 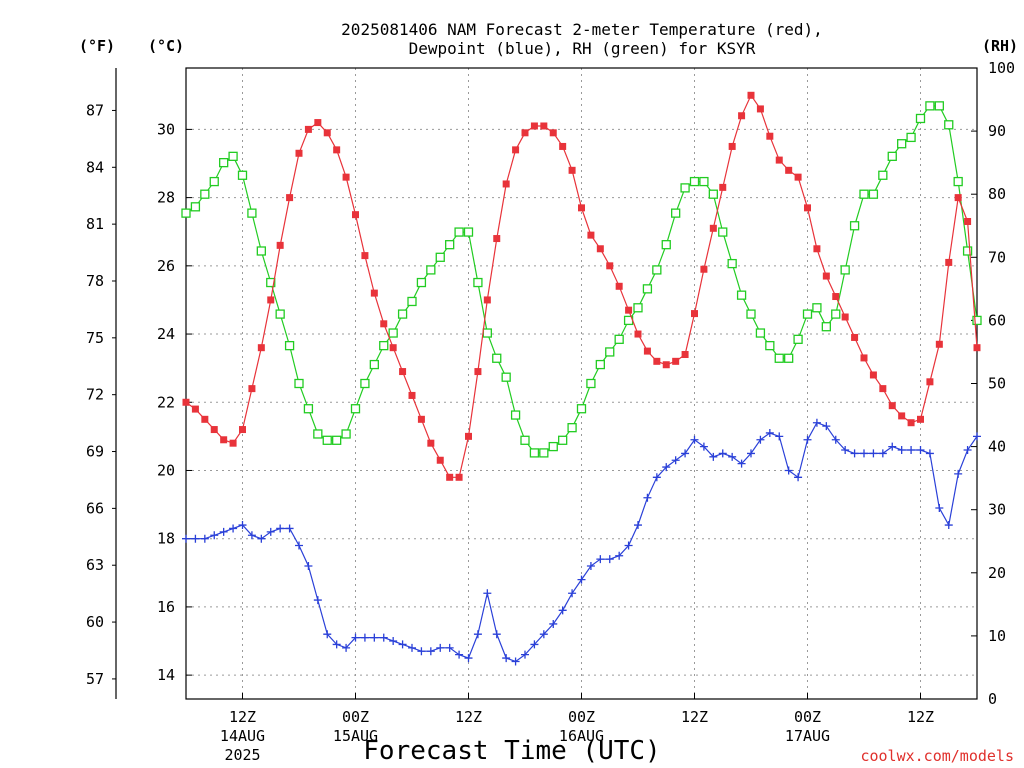 I want to click on rh-unit-label: (RH), so click(x=1000, y=46).